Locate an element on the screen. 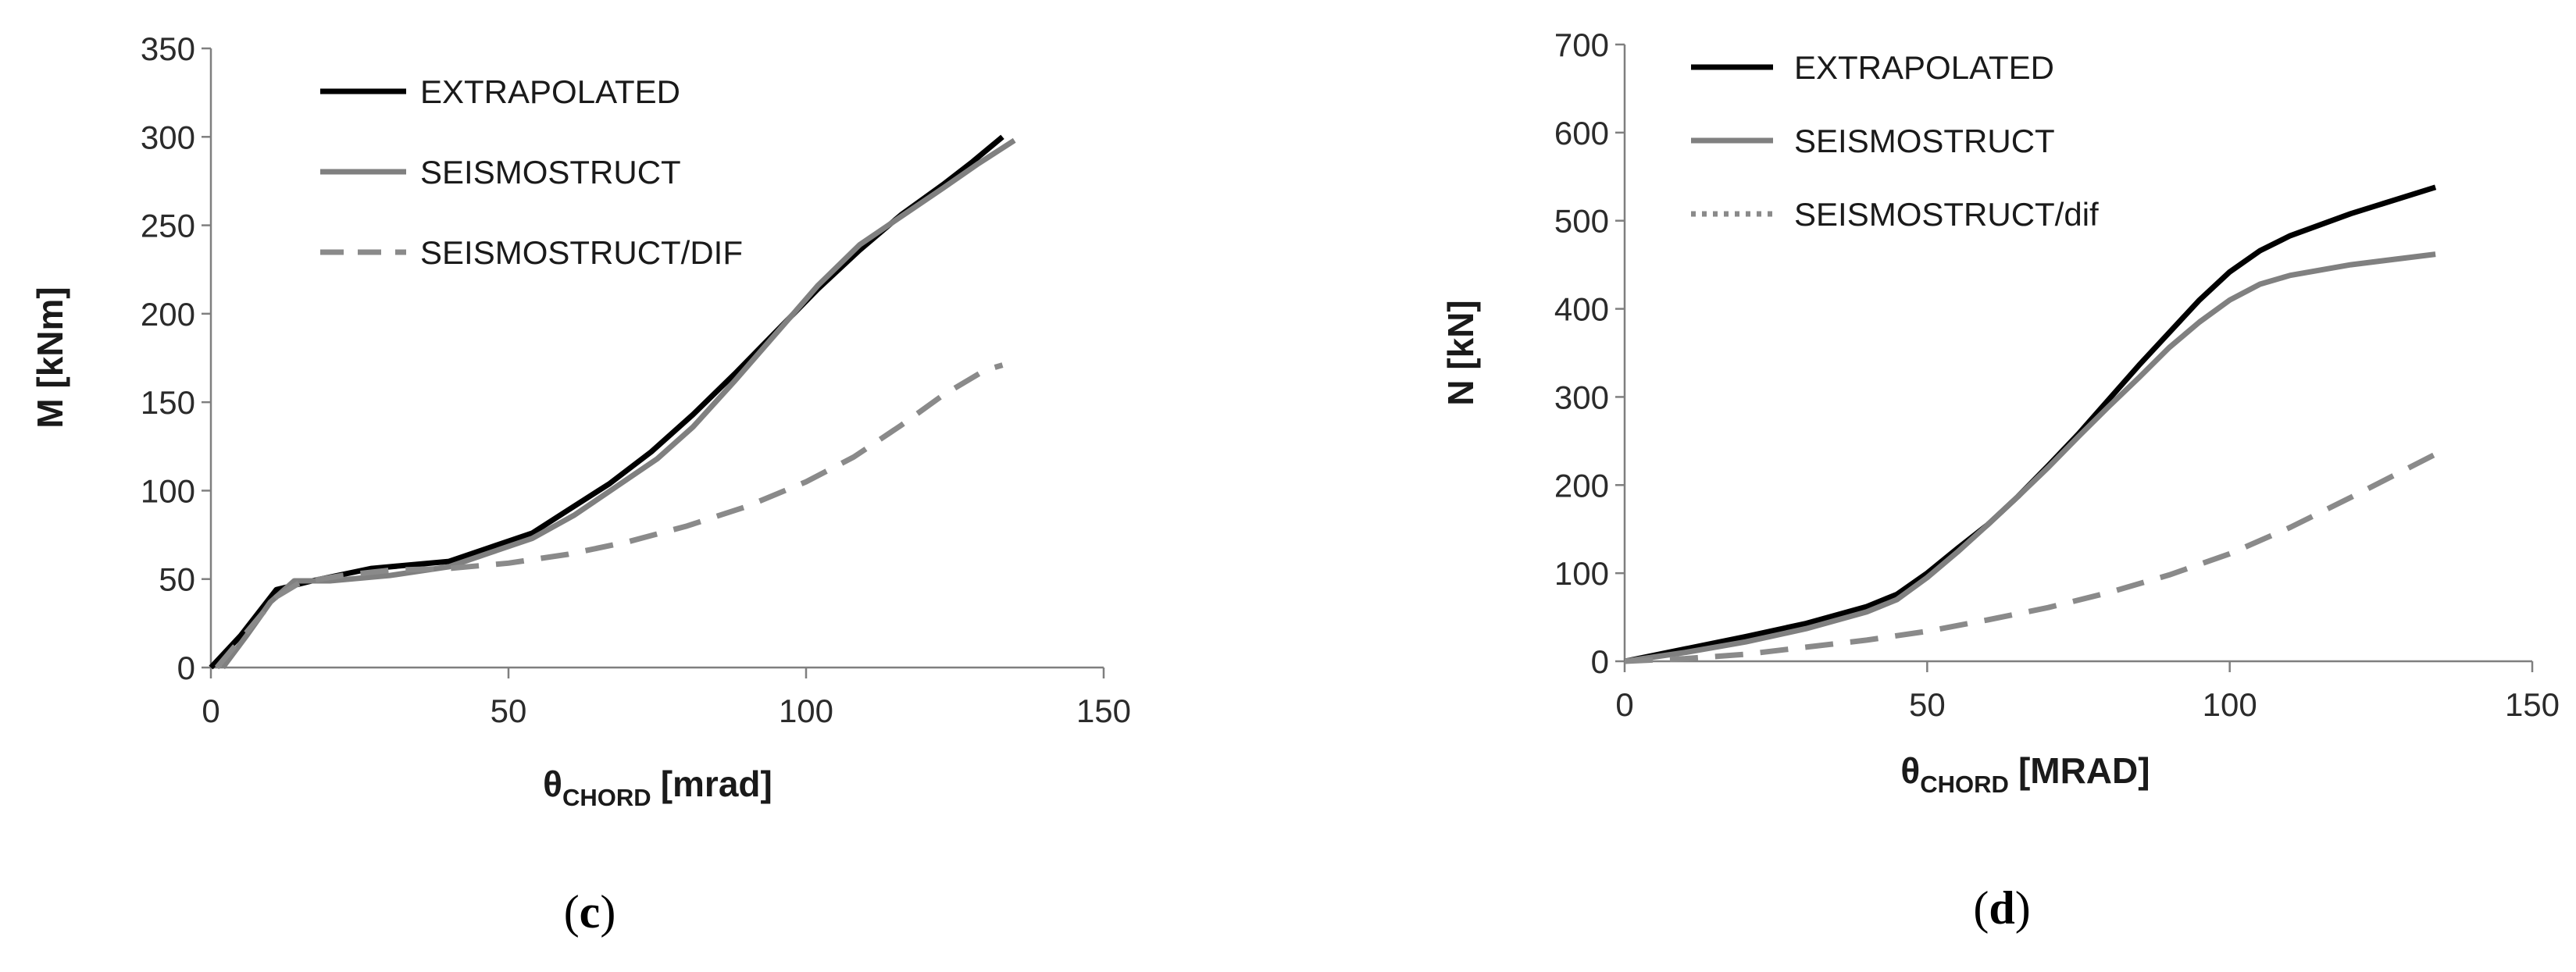  y-tick-label: 700 is located at coordinates (1581, 45).